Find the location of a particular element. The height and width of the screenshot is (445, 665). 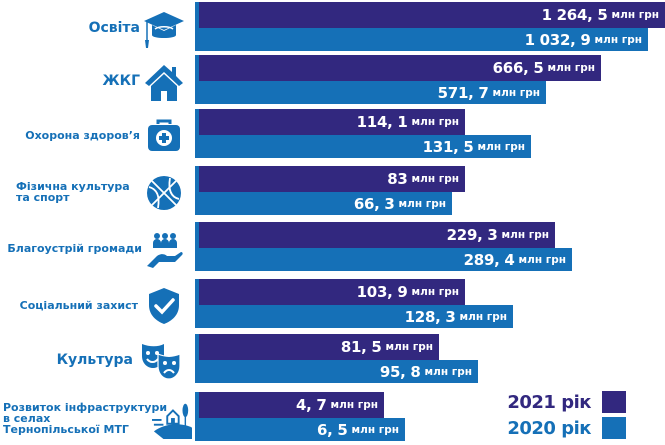

graduation-cap-icon is located at coordinates (164, 30).